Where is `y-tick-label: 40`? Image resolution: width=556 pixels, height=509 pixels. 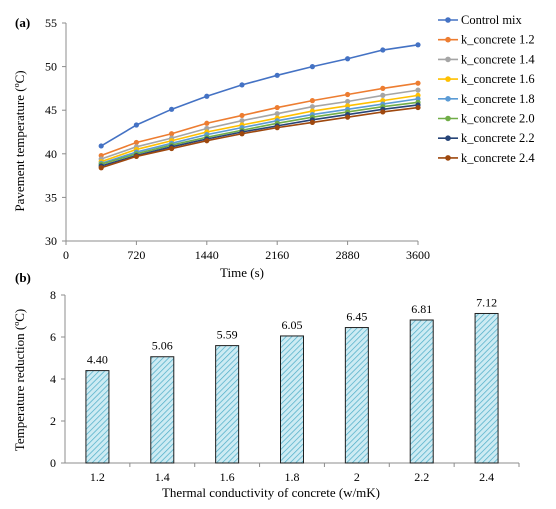
y-tick-label: 40 is located at coordinates (51, 154).